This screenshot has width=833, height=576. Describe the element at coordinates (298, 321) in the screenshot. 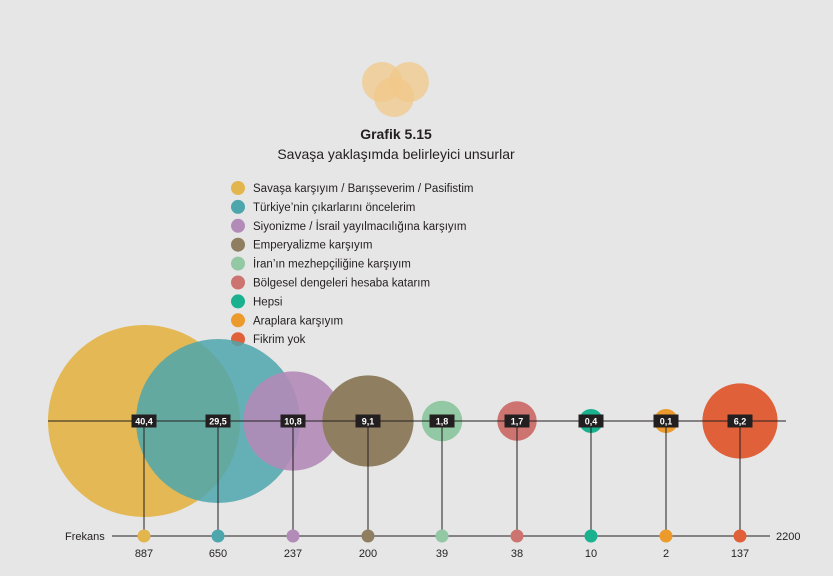

I see `legend-label: Araplara karşıyım` at that location.